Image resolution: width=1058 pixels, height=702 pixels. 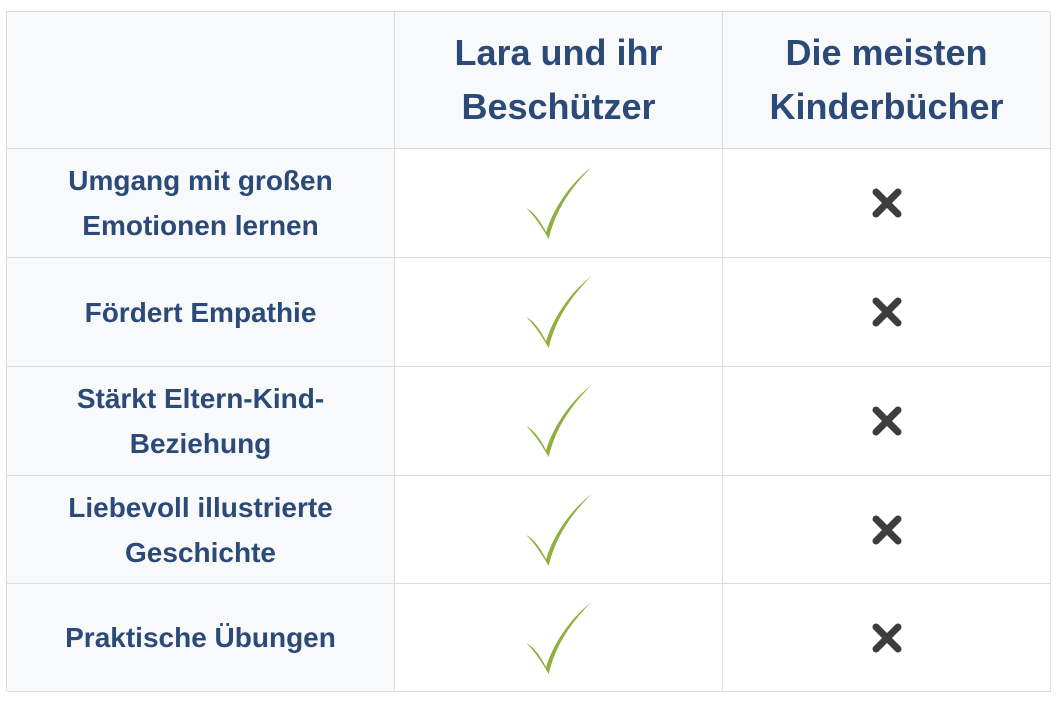 What do you see at coordinates (201, 80) in the screenshot?
I see `header-corner-cell` at bounding box center [201, 80].